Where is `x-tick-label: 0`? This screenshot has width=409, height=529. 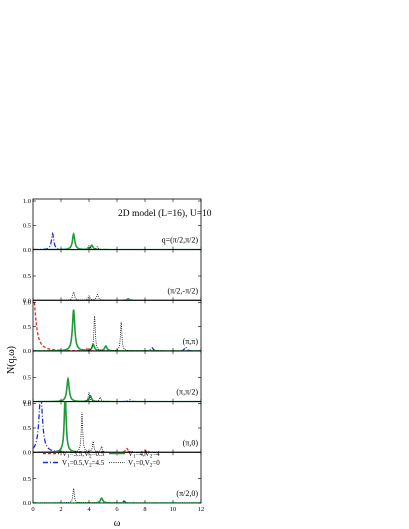 x-tick-label: 0 is located at coordinates (32, 509).